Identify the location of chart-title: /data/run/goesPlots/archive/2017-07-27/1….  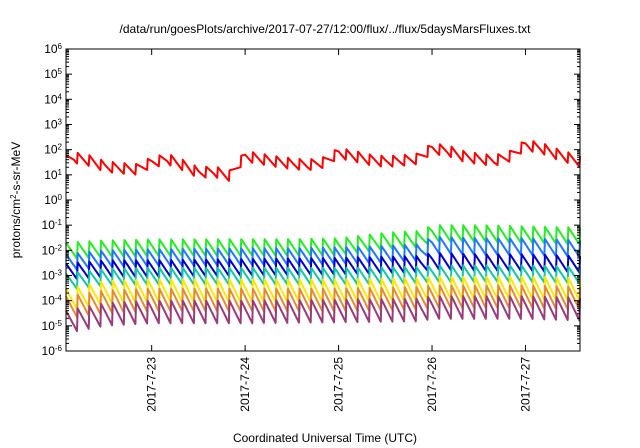
(326, 29).